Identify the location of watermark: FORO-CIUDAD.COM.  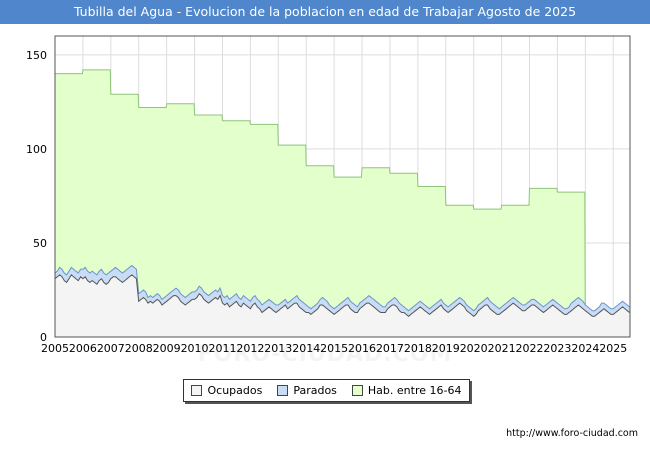
(325, 354).